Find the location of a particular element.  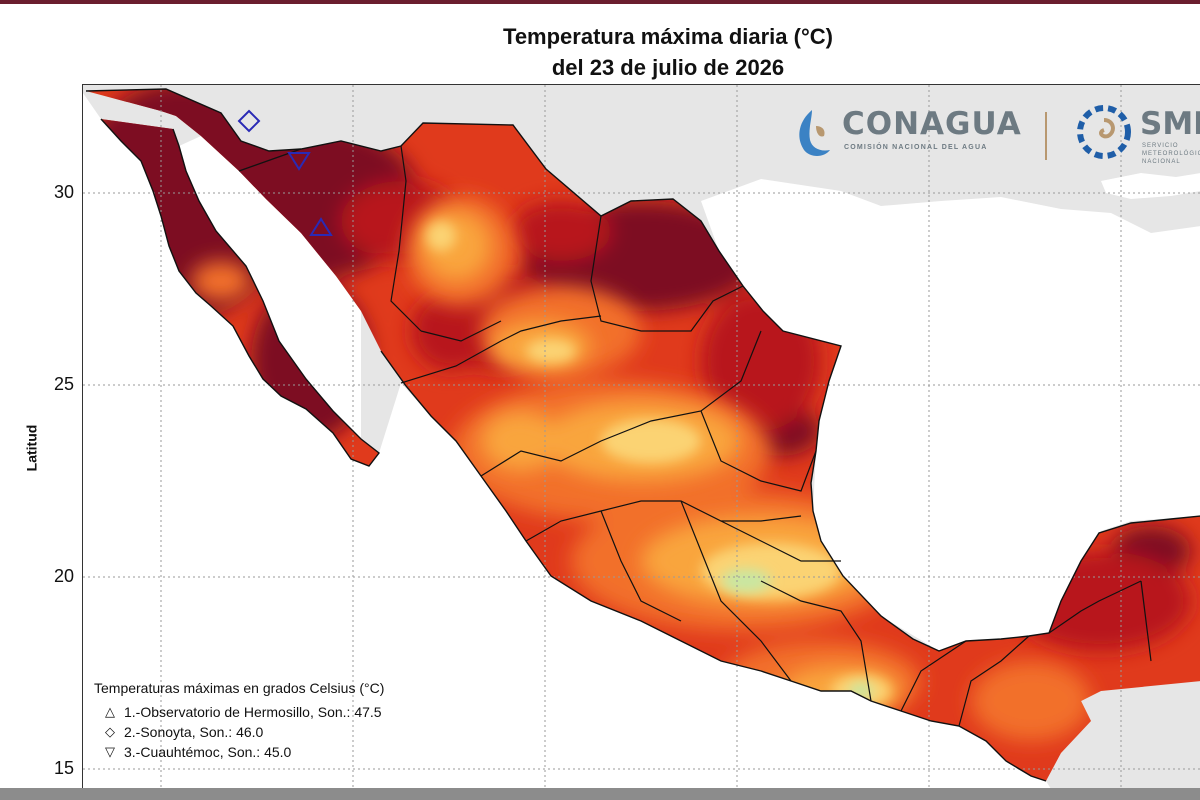

diamond-icon: ◇ is located at coordinates (110, 731).